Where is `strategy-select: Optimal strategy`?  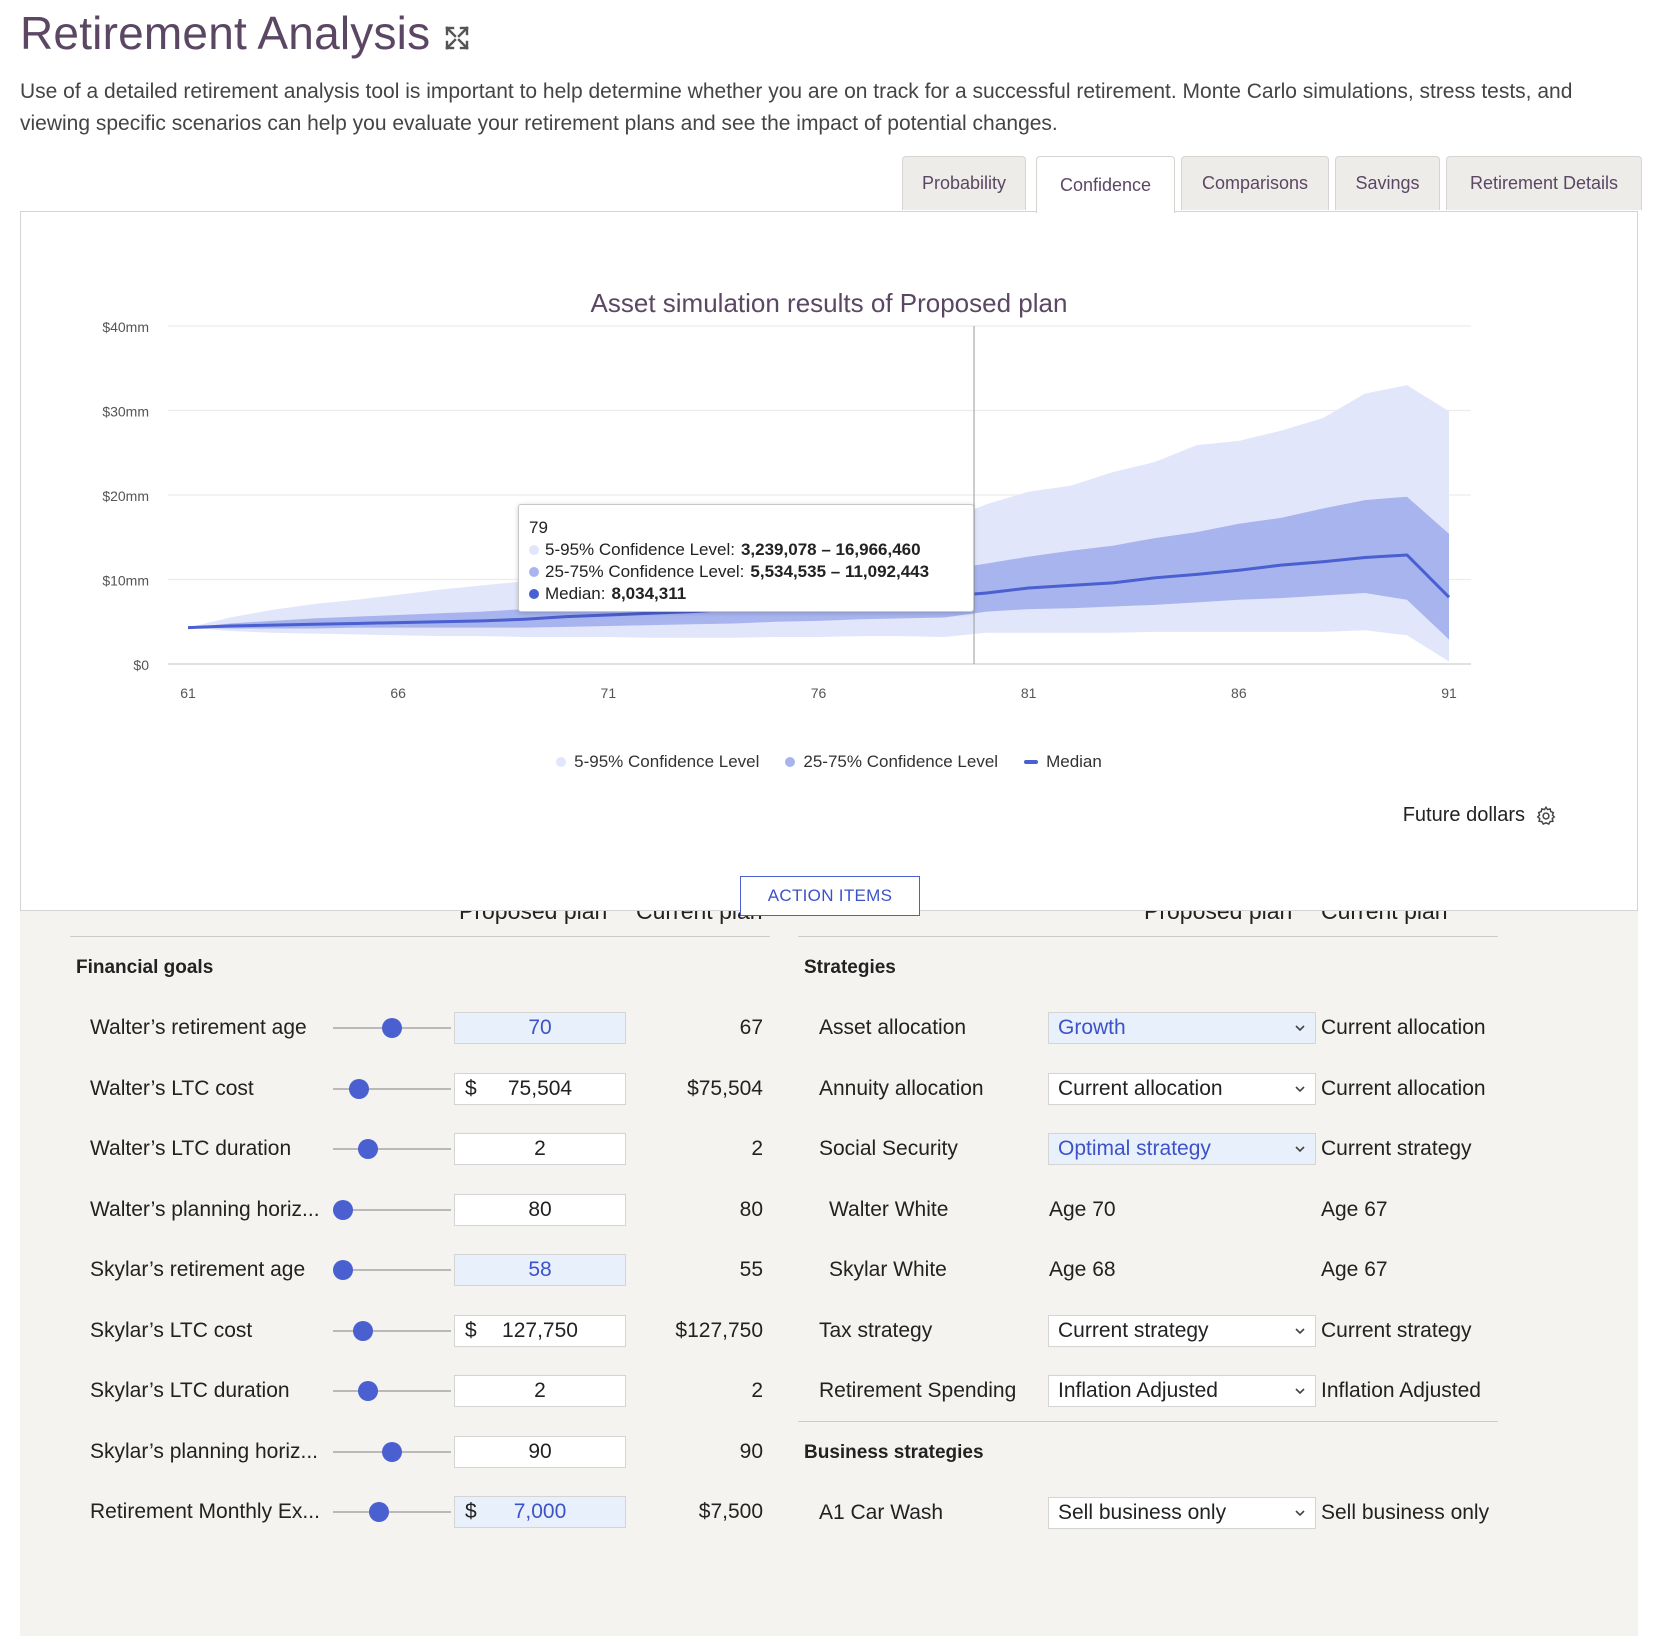 strategy-select: Optimal strategy is located at coordinates (1182, 1149).